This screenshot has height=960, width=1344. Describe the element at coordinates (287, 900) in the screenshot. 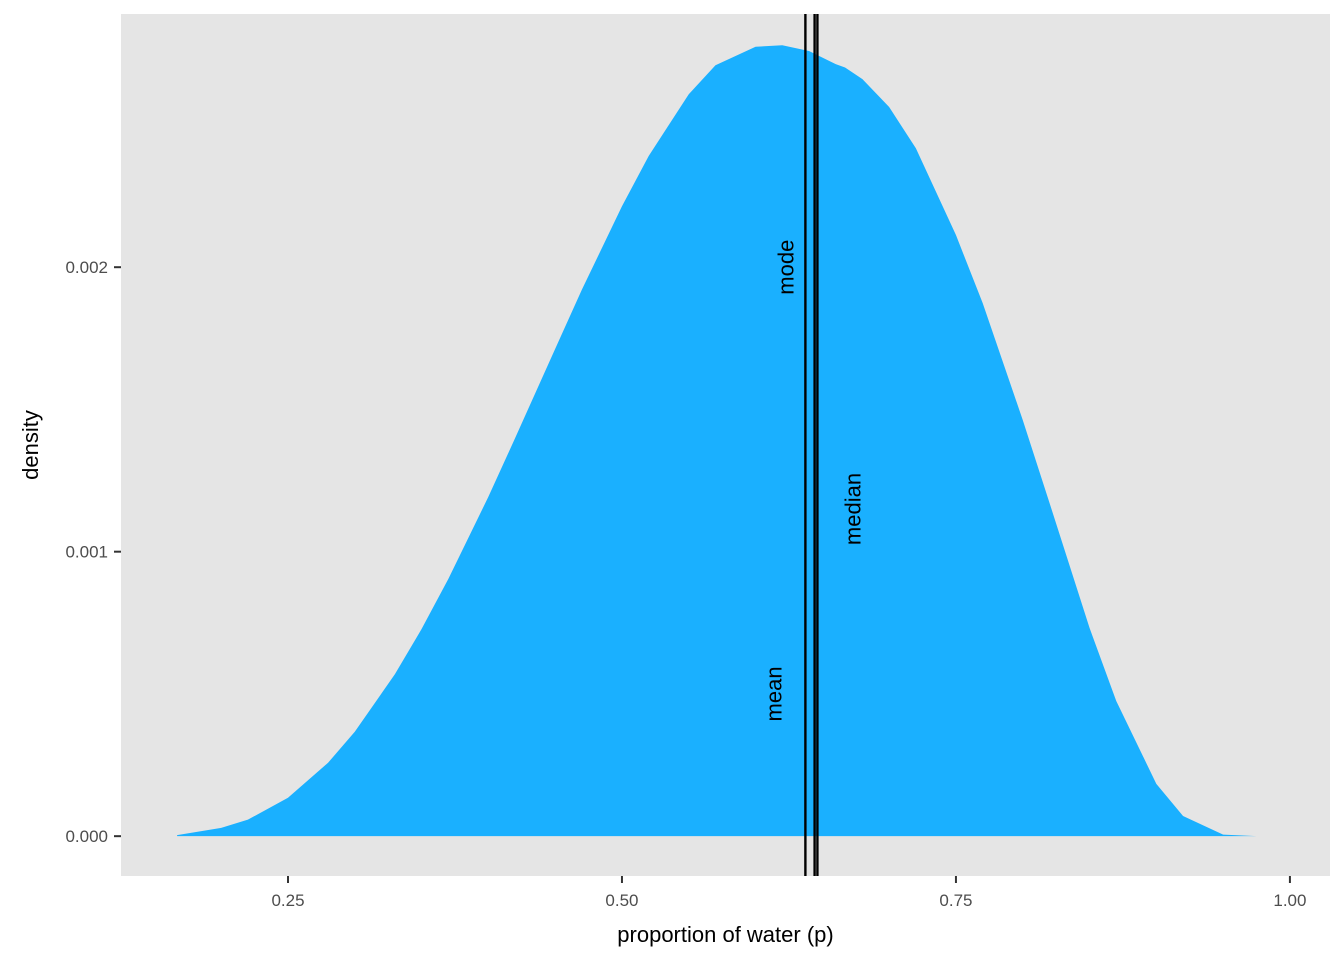

I see `x-tick-label: 0.25` at that location.